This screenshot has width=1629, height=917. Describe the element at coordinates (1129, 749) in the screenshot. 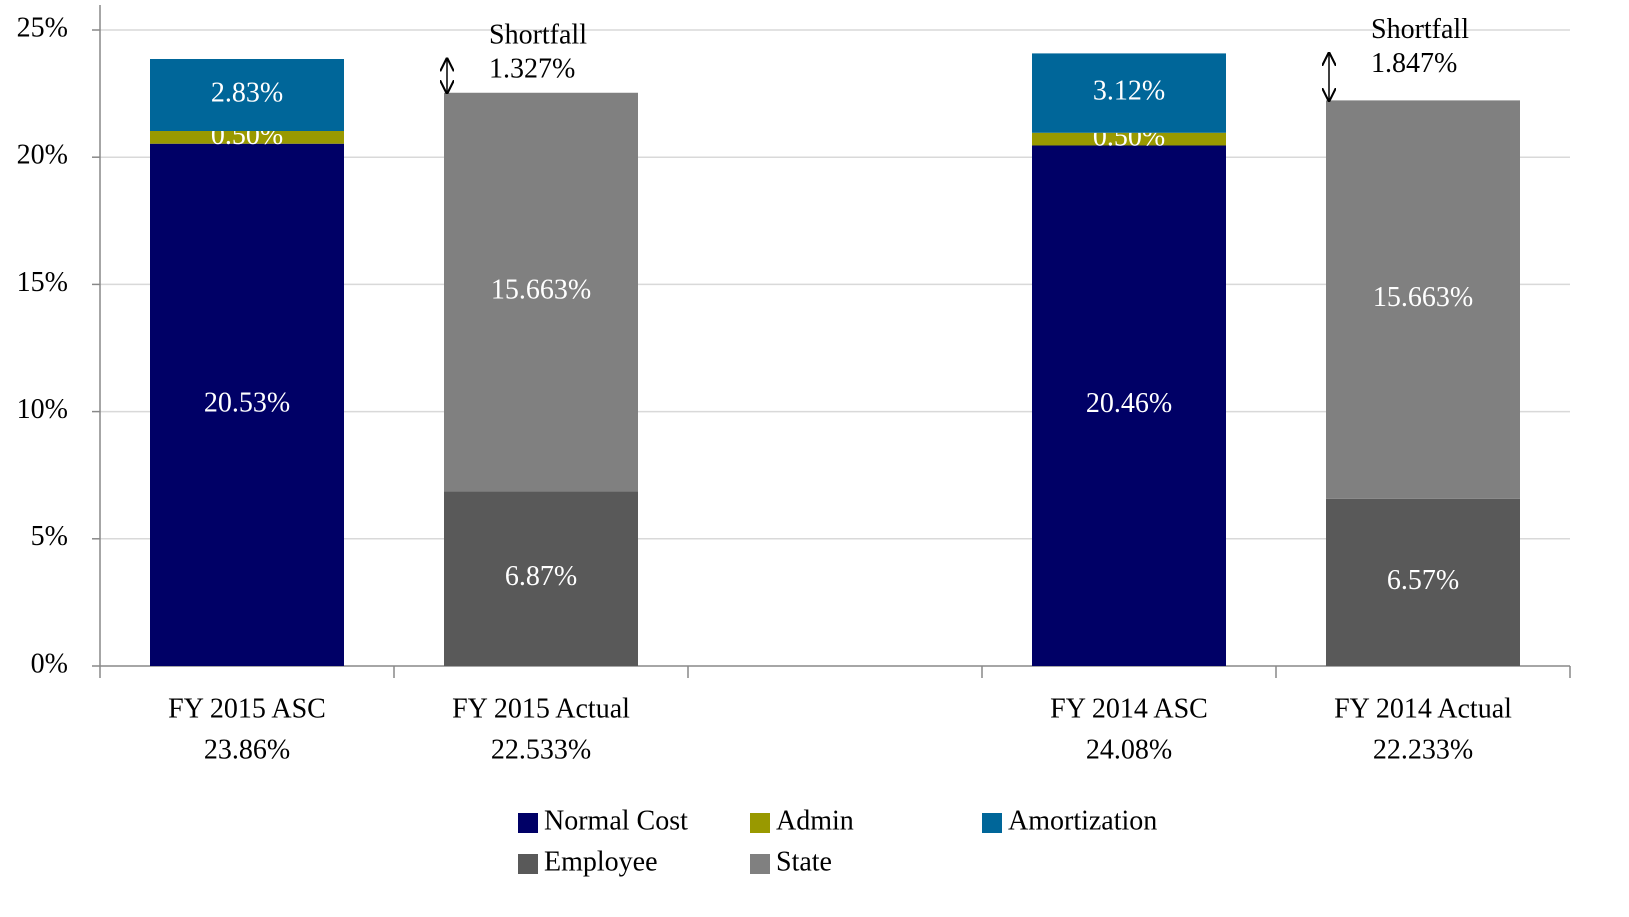

I see `total-label: 24.08%` at that location.